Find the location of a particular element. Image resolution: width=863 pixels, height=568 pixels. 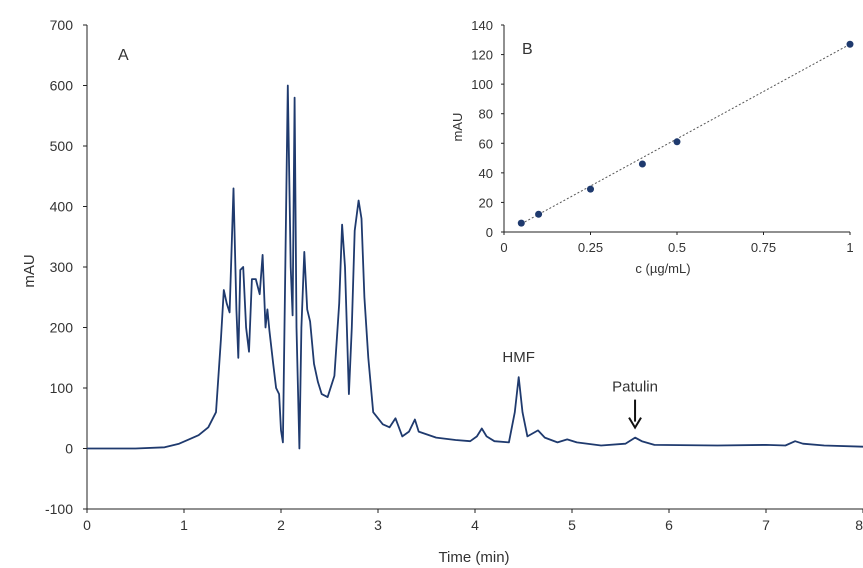

main-x-tick-label: 2 is located at coordinates (281, 525).